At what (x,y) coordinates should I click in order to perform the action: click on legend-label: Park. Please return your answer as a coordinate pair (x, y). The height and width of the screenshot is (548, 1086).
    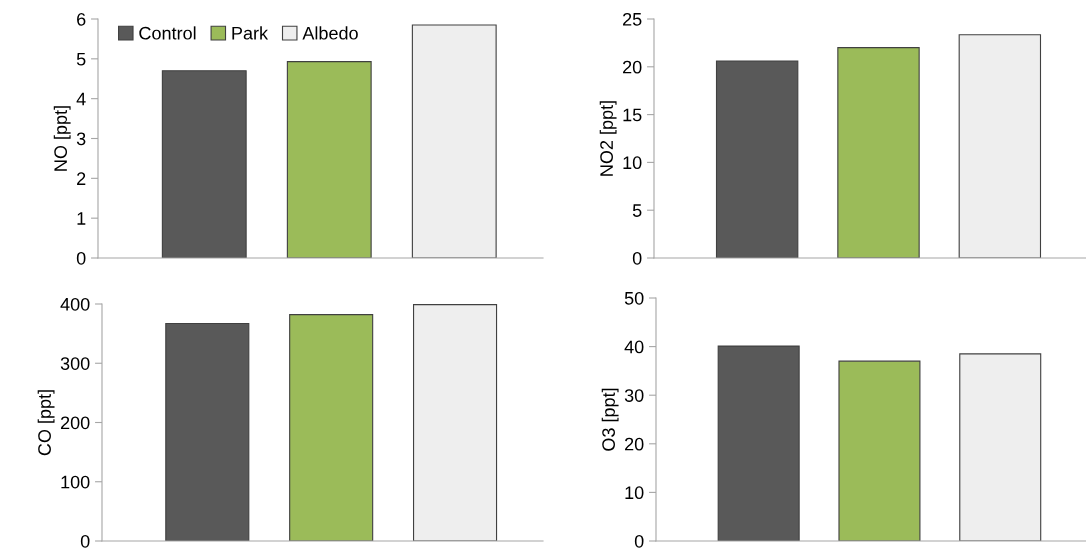
    Looking at the image, I should click on (250, 33).